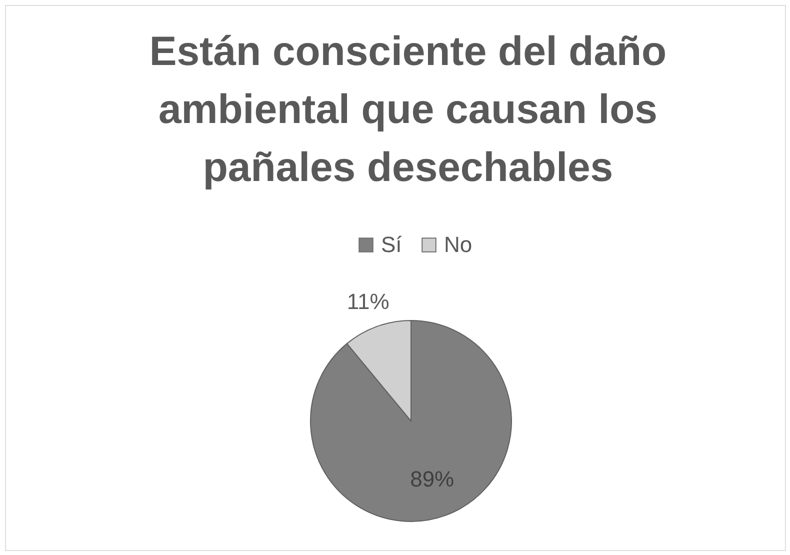 Image resolution: width=790 pixels, height=555 pixels. I want to click on legend-label: No, so click(458, 244).